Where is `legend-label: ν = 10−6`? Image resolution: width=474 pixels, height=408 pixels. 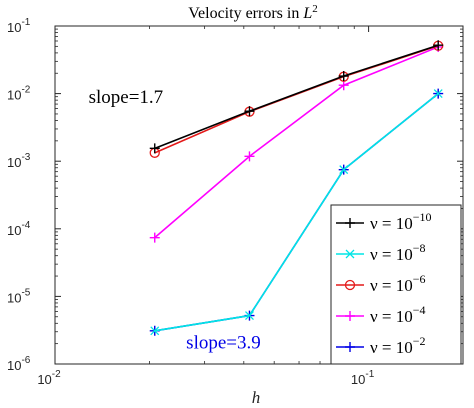 legend-label: ν = 10−6 is located at coordinates (398, 283).